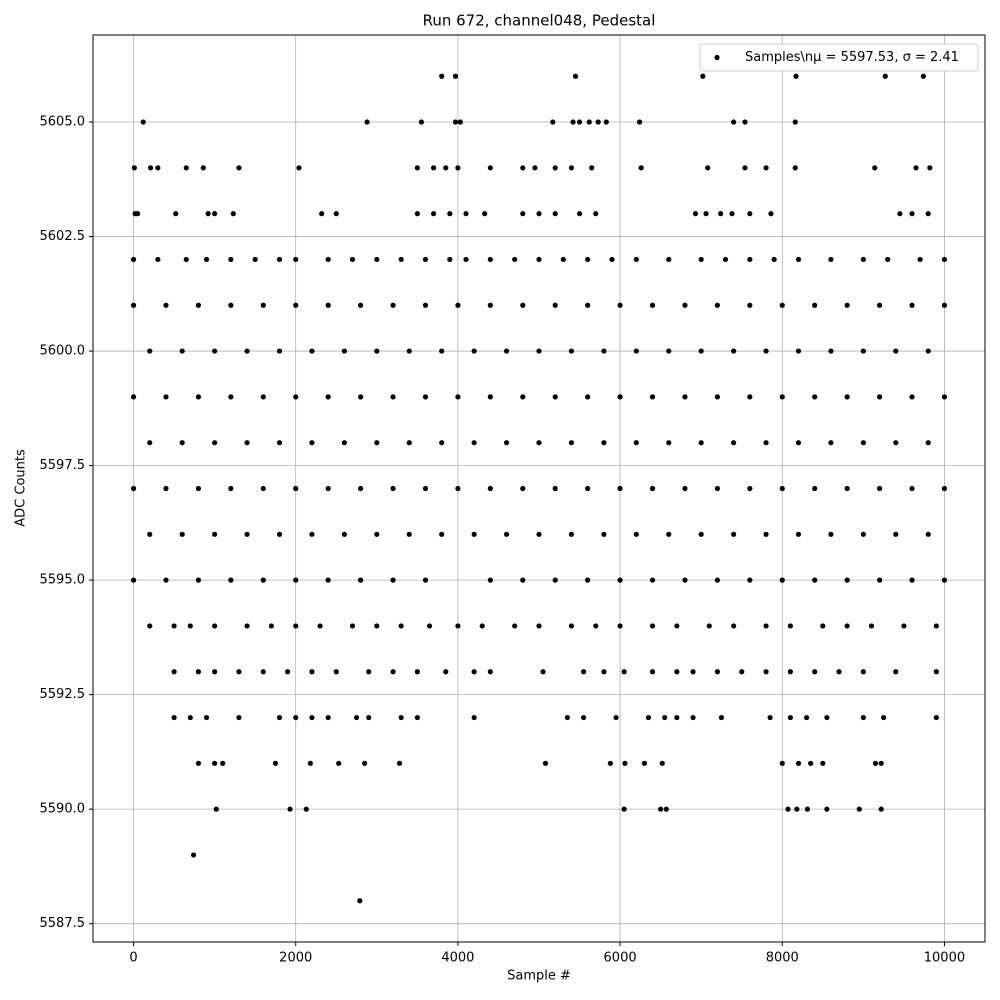 The image size is (1000, 1000). Describe the element at coordinates (717, 57) in the screenshot. I see `legend-marker` at that location.